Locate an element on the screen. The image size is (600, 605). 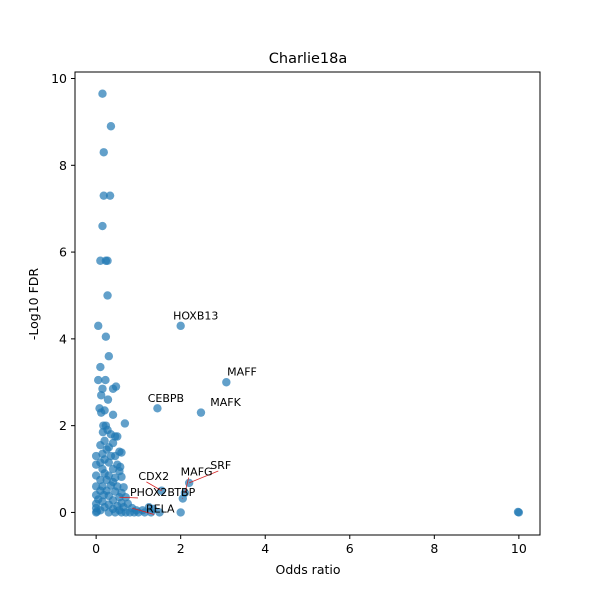
annotation-cdx2: CDX2 is located at coordinates (153, 476).